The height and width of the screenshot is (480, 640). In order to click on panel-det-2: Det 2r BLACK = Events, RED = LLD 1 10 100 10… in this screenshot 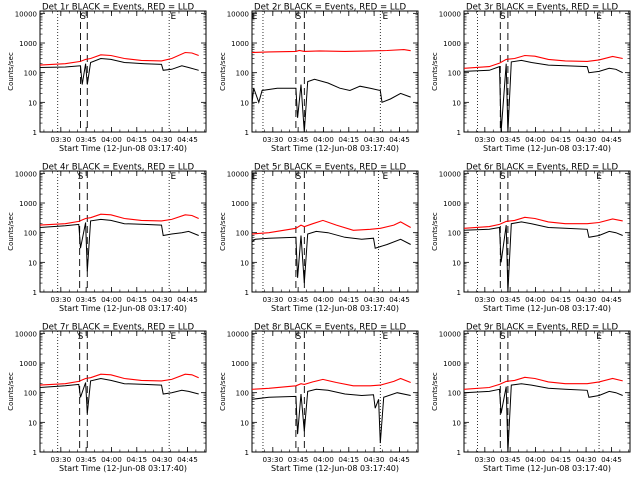, I will do `click(319, 78)`.